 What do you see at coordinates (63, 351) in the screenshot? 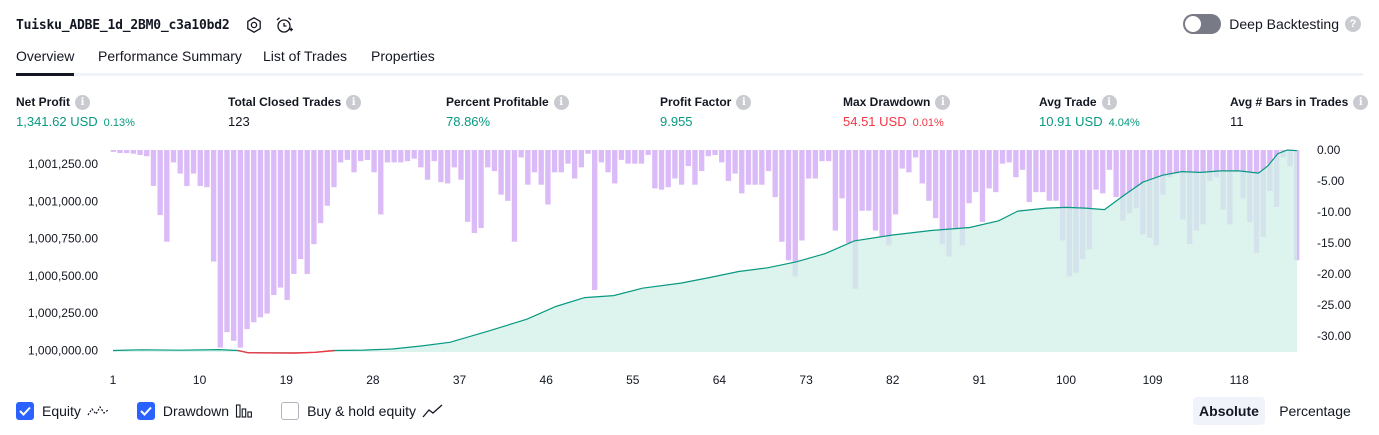
I see `y-left-tick-label: 1,000,000.00` at bounding box center [63, 351].